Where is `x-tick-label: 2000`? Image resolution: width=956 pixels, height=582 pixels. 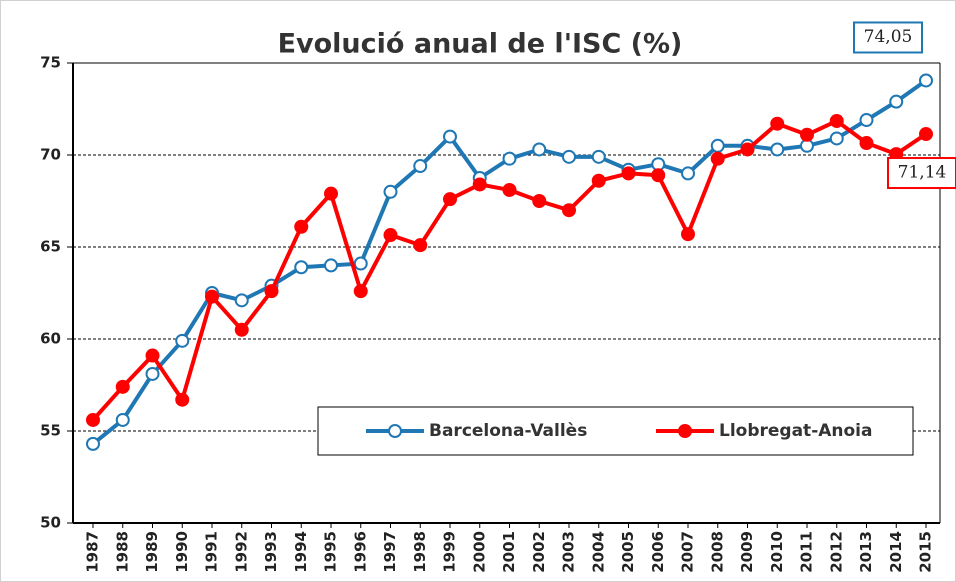
x-tick-label: 2000 is located at coordinates (479, 552).